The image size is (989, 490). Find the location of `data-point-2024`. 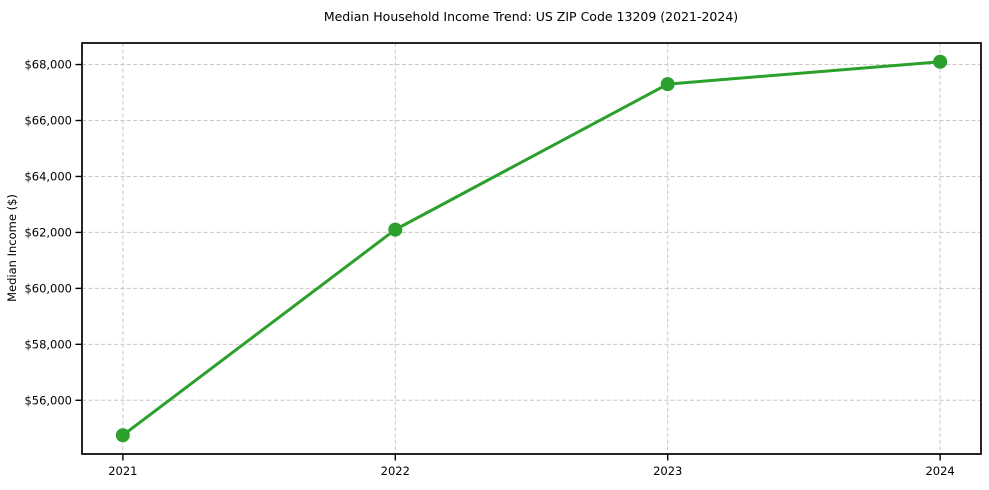

data-point-2024 is located at coordinates (940, 61).